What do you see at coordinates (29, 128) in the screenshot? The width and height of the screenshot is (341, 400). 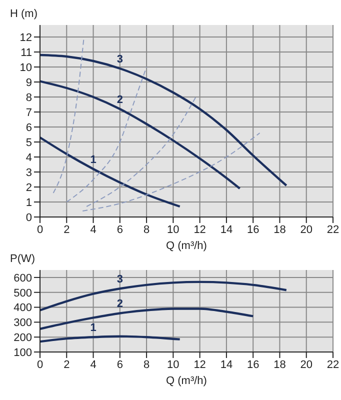 I see `y-tick-label: 6` at bounding box center [29, 128].